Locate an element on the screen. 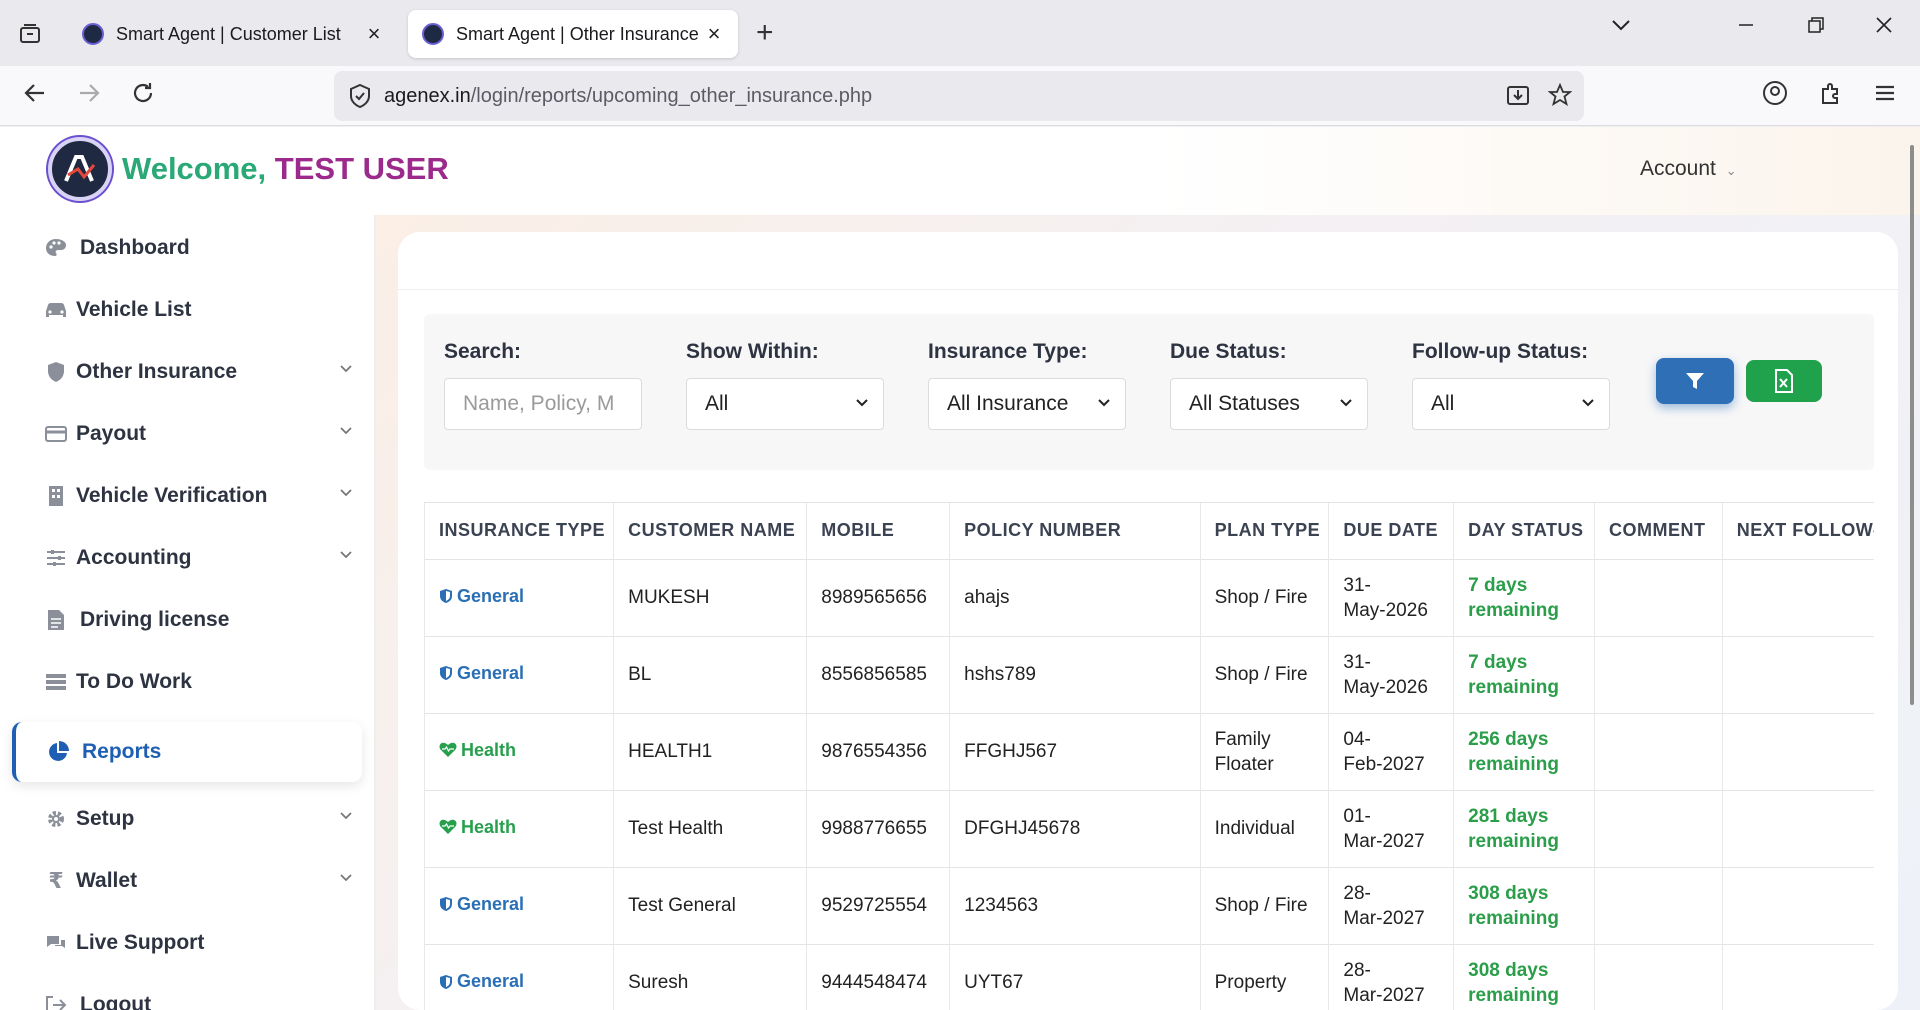 The width and height of the screenshot is (1920, 1010). due-date-cell: 01- Mar-2027 is located at coordinates (1391, 828).